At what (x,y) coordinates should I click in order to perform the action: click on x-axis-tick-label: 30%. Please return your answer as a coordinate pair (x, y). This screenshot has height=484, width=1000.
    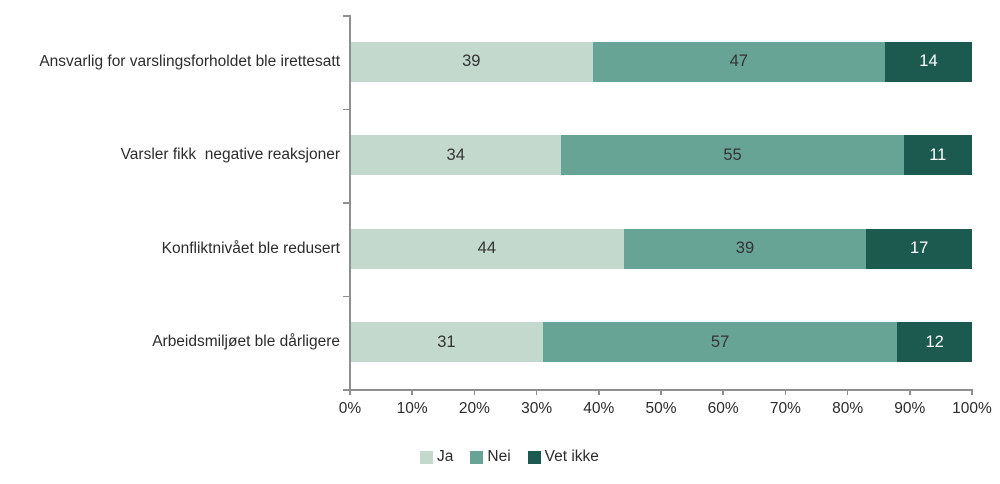
    Looking at the image, I should click on (537, 408).